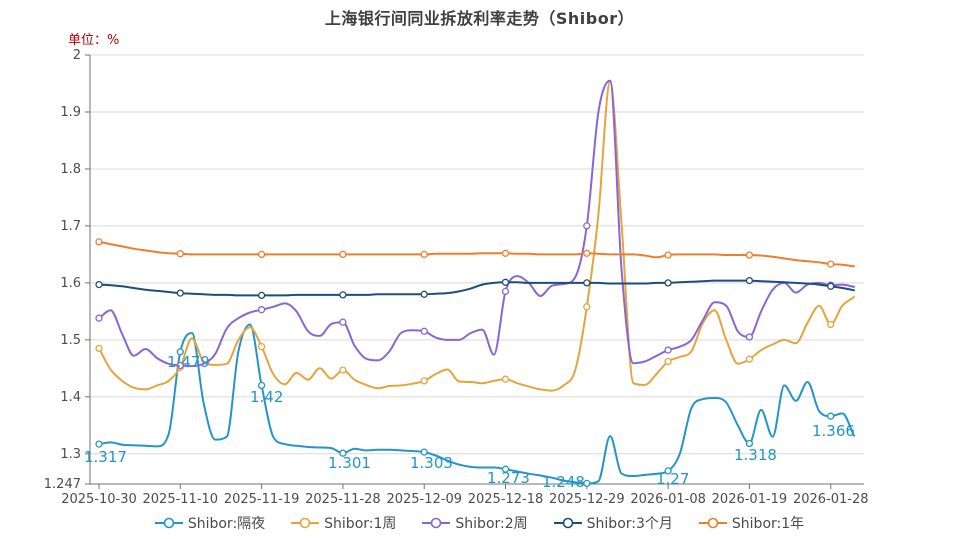  What do you see at coordinates (506, 499) in the screenshot?
I see `x-axis-label: 2025-12-18` at bounding box center [506, 499].